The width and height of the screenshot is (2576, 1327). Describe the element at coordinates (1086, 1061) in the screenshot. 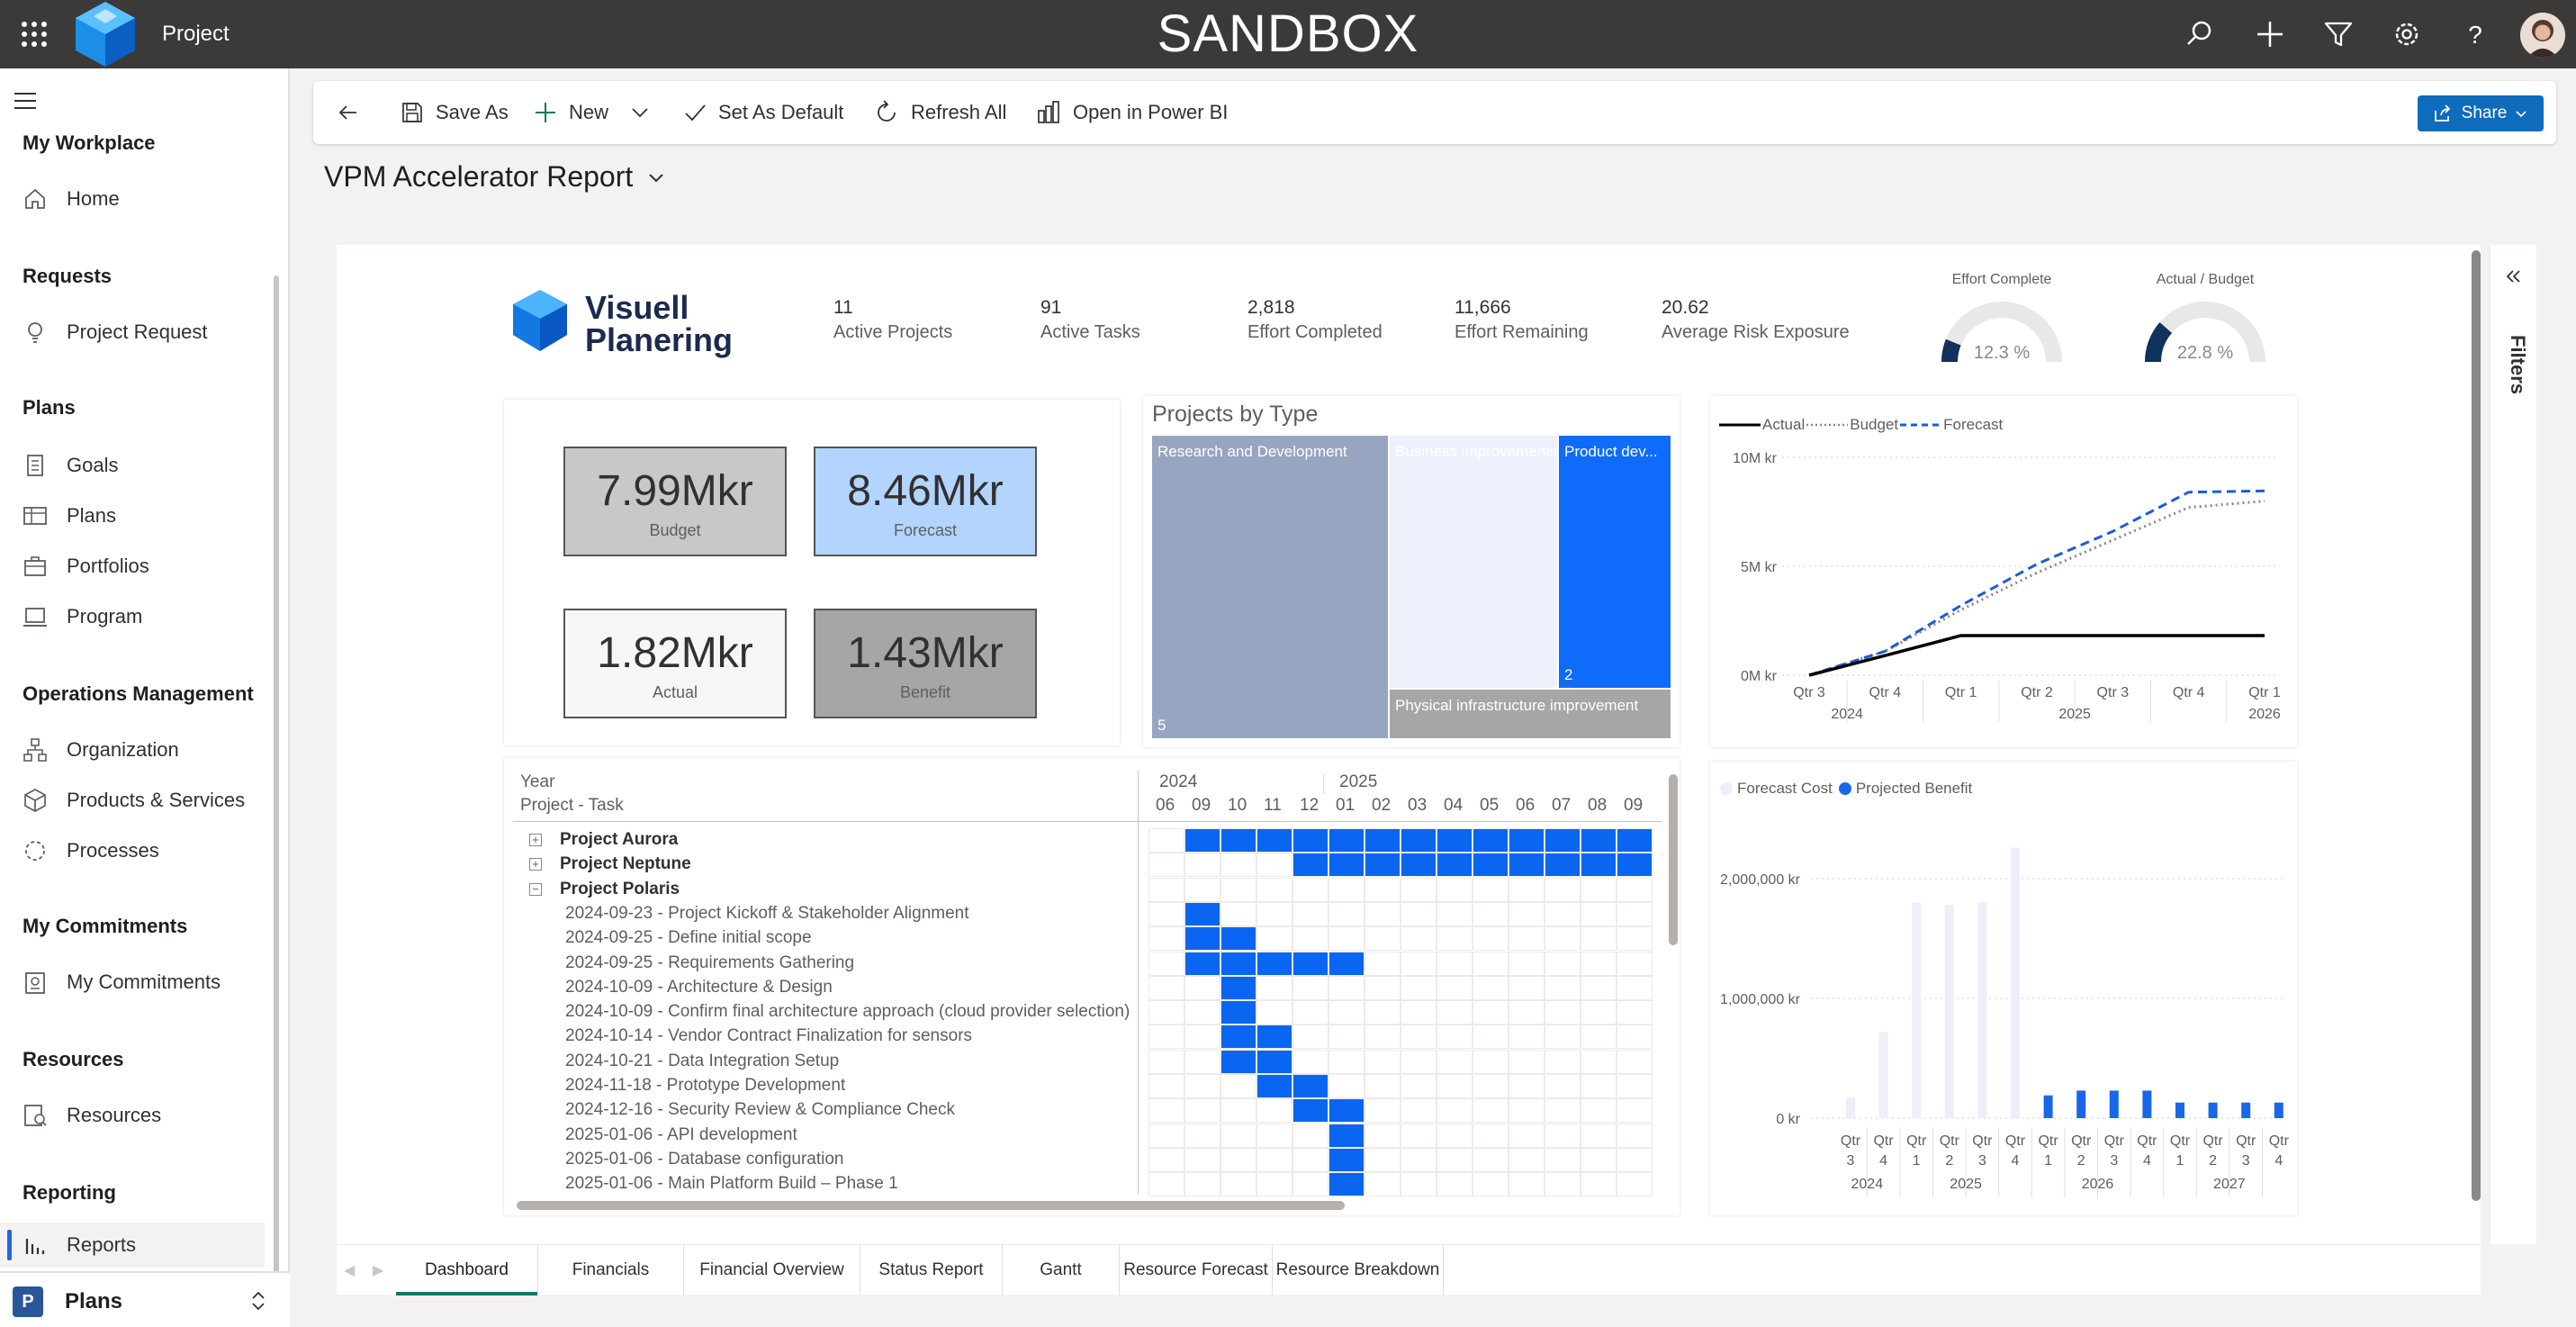

I see `gantt-task-row: 2024-10-21 - Data Integration Setup` at that location.